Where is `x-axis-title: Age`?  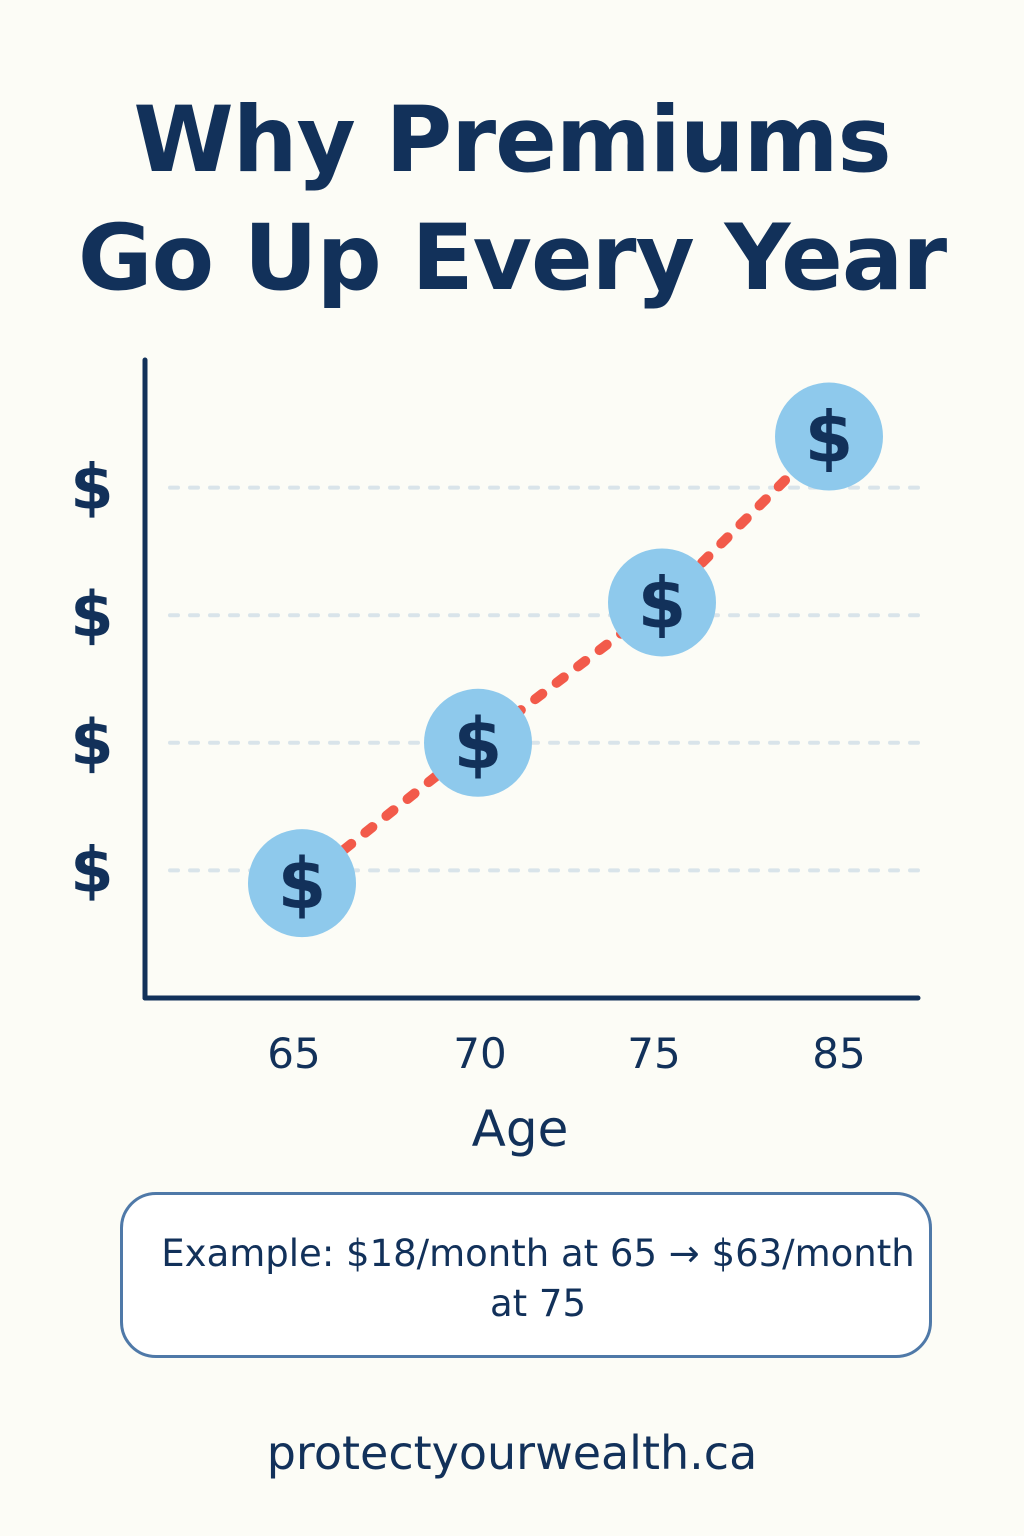 x-axis-title: Age is located at coordinates (520, 1129).